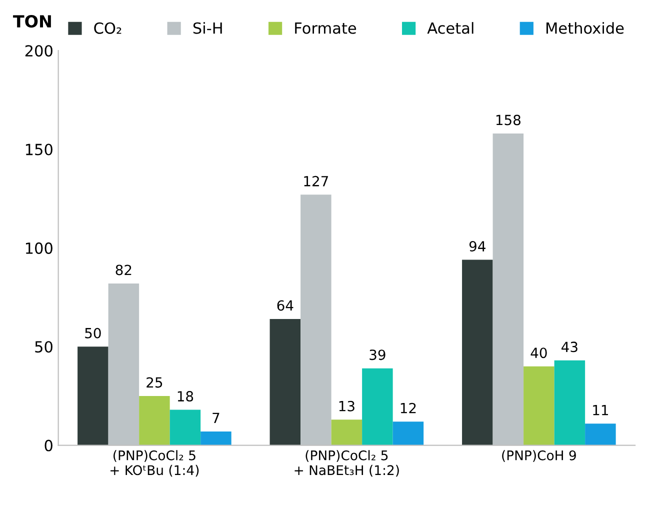 This screenshot has width=648, height=506. What do you see at coordinates (538, 353) in the screenshot?
I see `data-label: 40` at bounding box center [538, 353].